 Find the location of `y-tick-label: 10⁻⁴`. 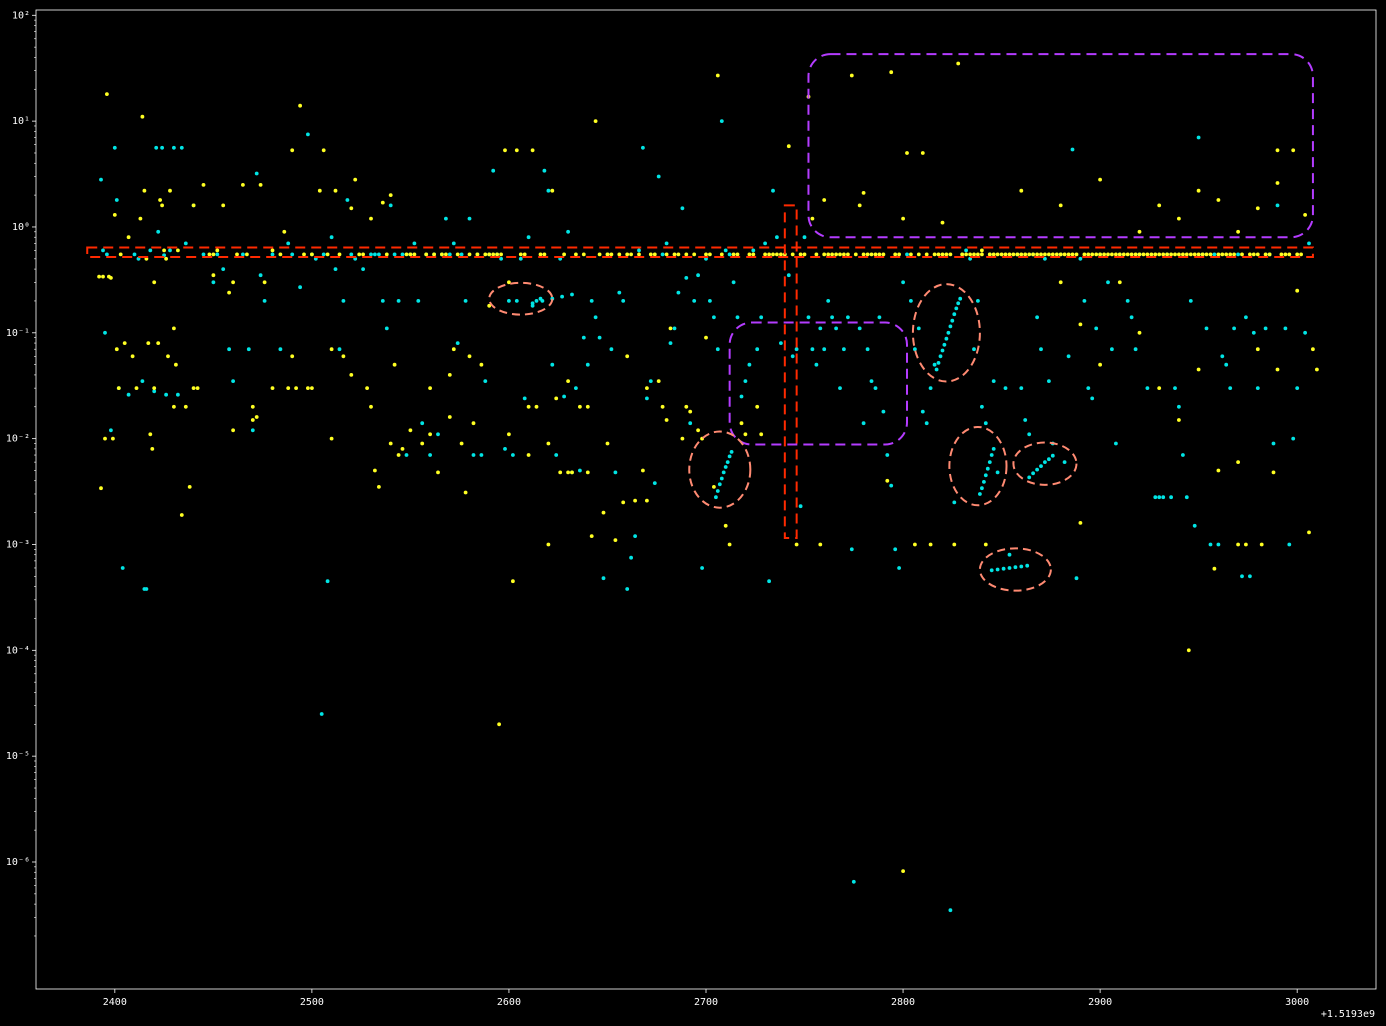

y-tick-label: 10⁻⁴ is located at coordinates (18, 650).